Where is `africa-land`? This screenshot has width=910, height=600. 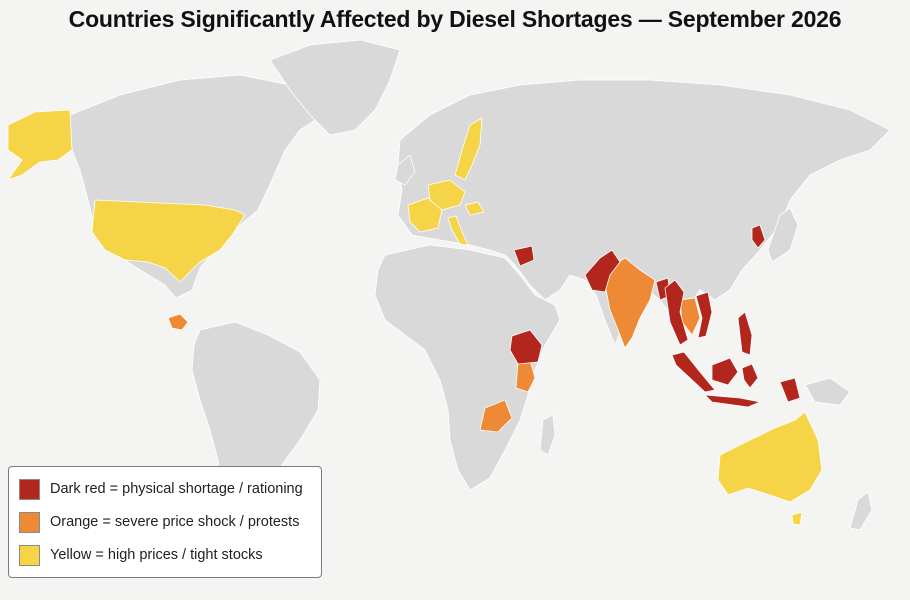
africa-land is located at coordinates (467, 367).